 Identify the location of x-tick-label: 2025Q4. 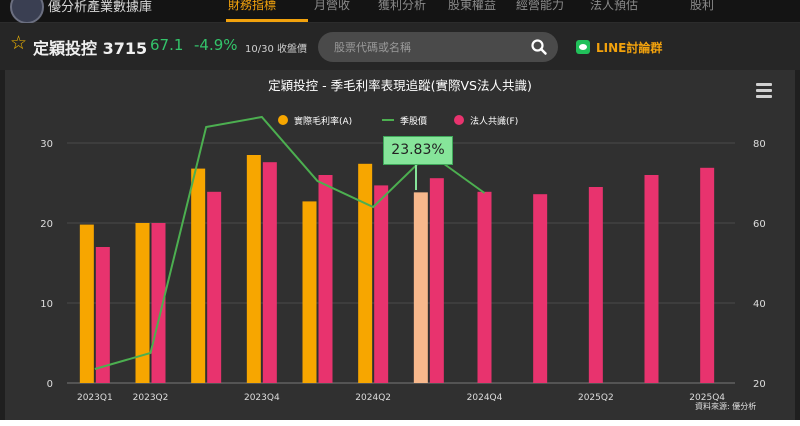
(707, 398).